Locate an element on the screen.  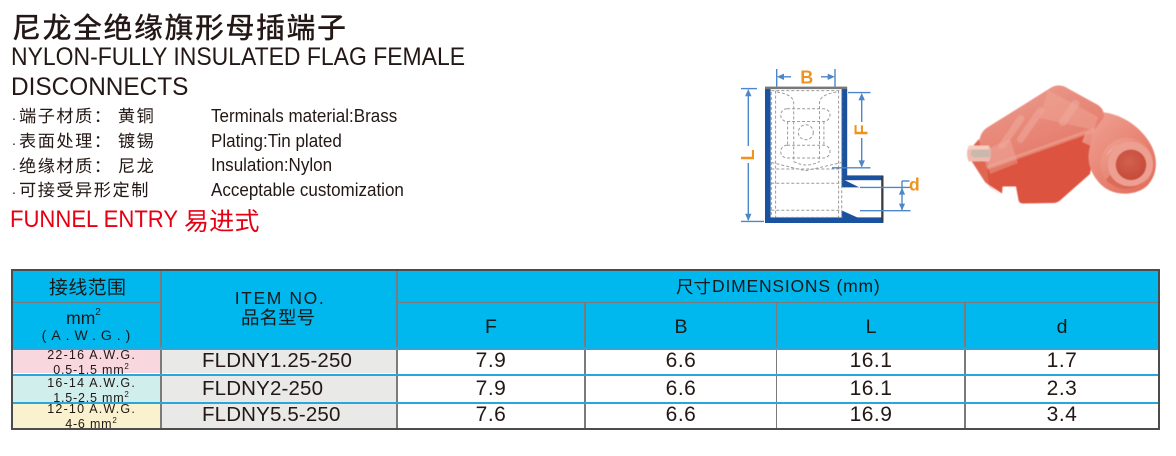
svg-text: L is located at coordinates (748, 155).